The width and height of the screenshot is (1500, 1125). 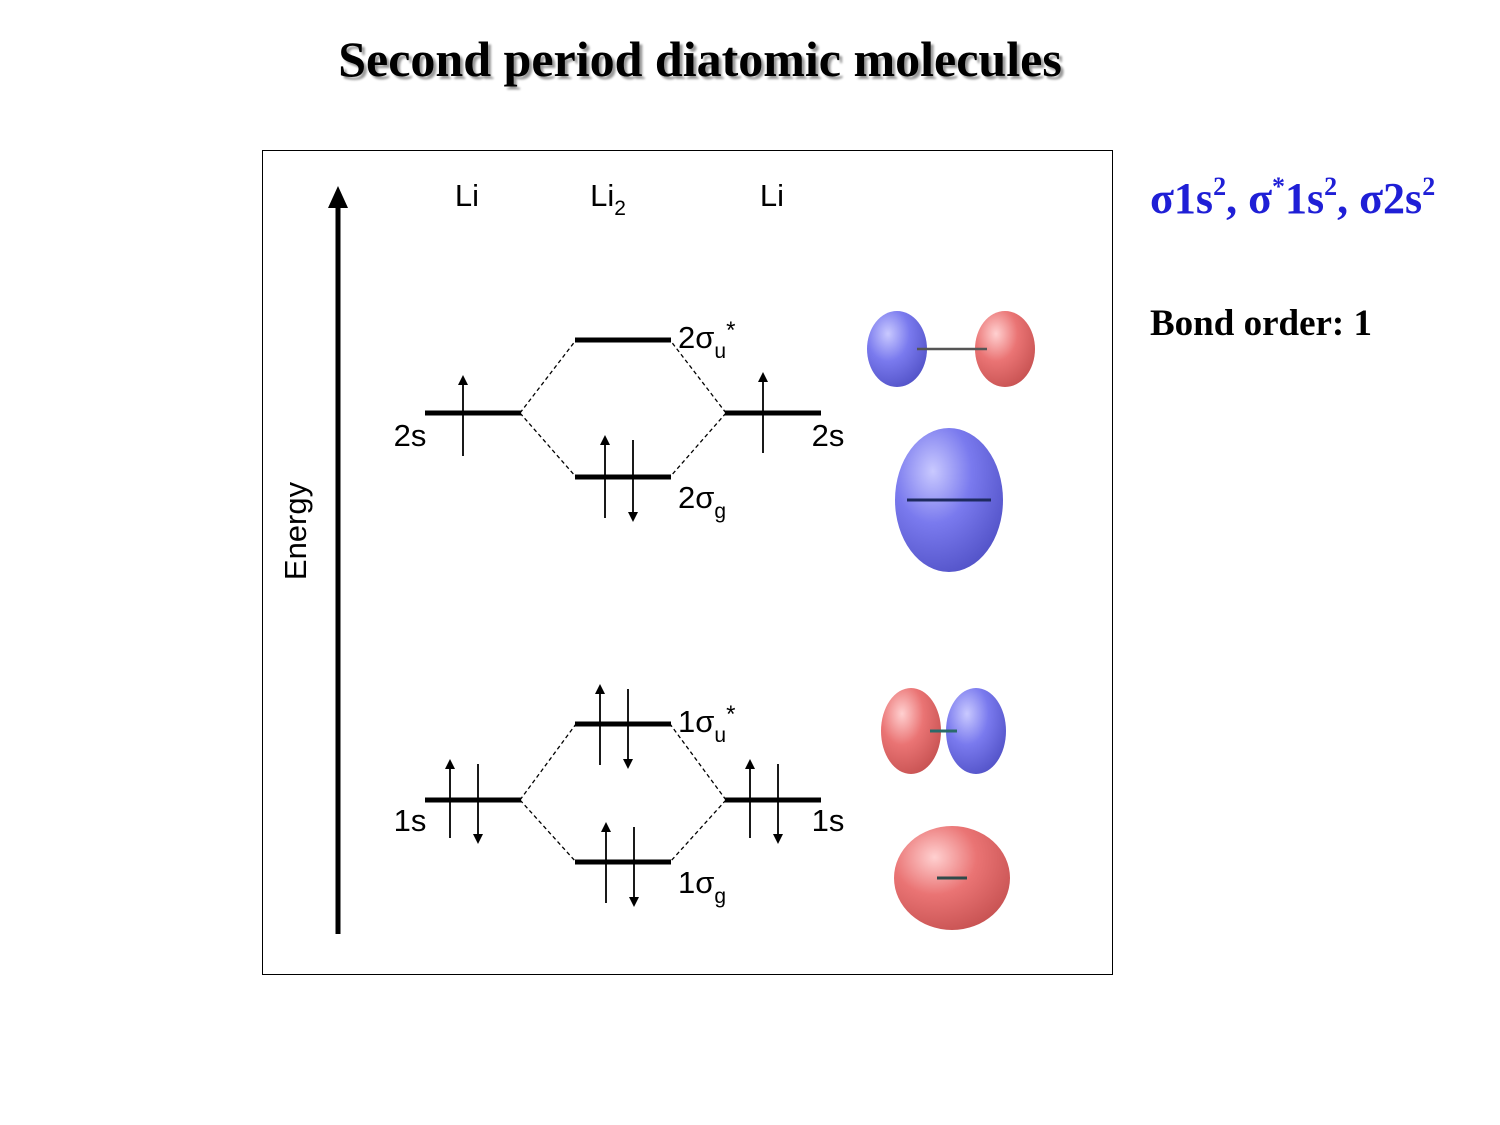 What do you see at coordinates (338, 197) in the screenshot?
I see `energy-axis-arrowhead` at bounding box center [338, 197].